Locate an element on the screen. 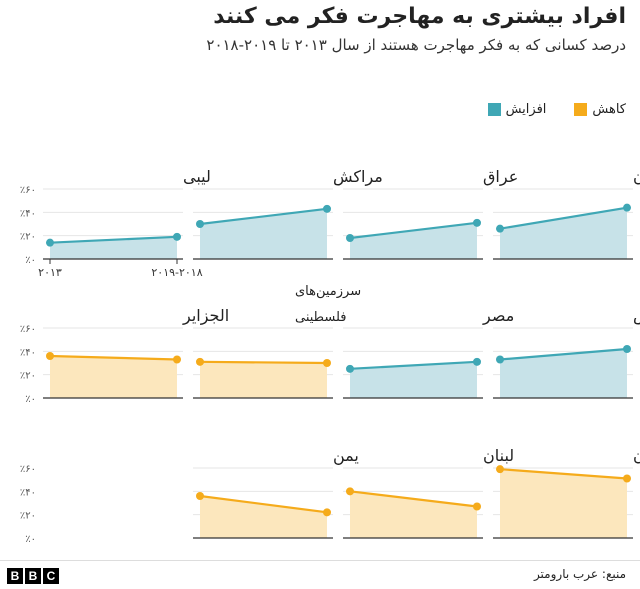  panel-title: اردن is located at coordinates (636, 177).